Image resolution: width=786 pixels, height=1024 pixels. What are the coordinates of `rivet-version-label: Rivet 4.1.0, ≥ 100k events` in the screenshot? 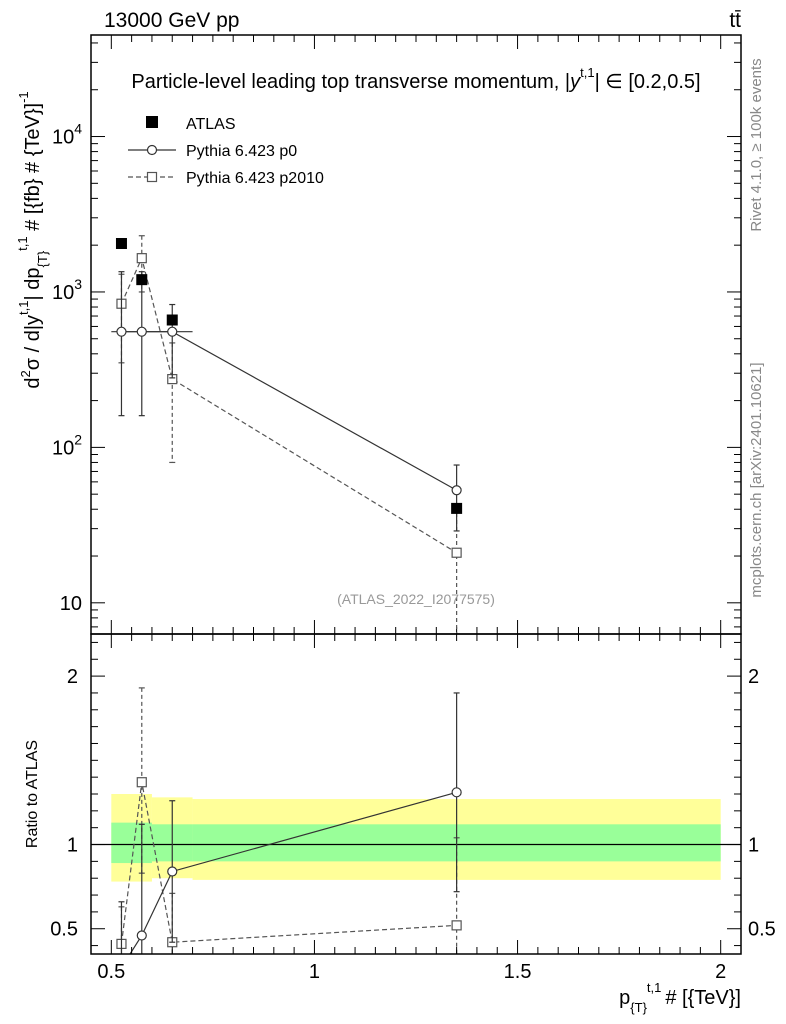 It's located at (756, 144).